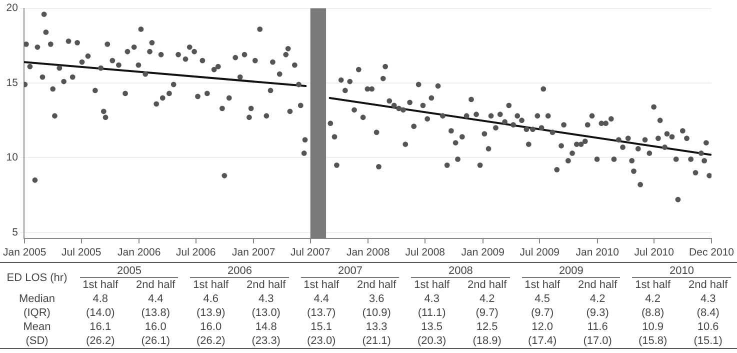 This screenshot has width=737, height=353. What do you see at coordinates (376, 313) in the screenshot?
I see `data-label: (10.9)` at bounding box center [376, 313].